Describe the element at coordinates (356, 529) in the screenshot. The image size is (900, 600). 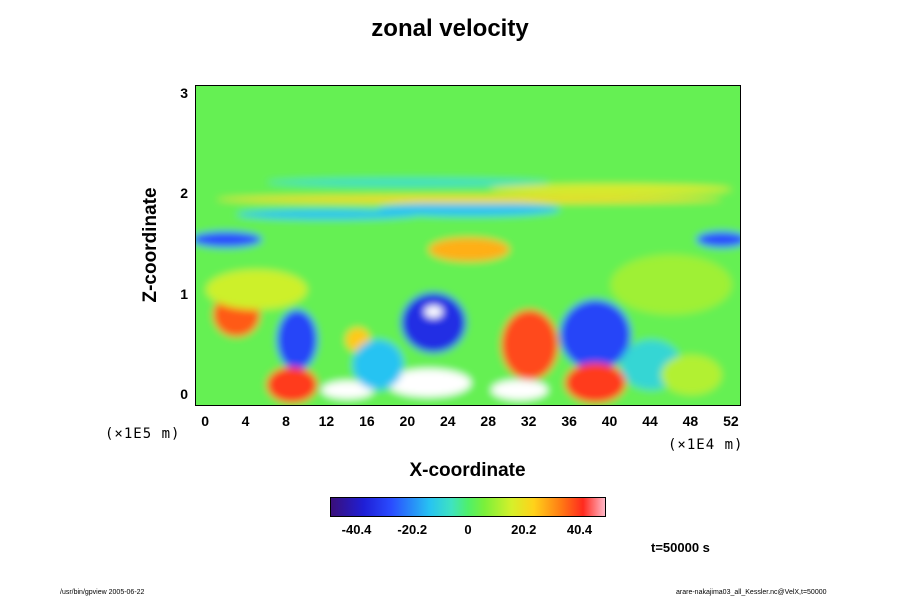
I see `colorbar-tick-label: -40.4` at that location.